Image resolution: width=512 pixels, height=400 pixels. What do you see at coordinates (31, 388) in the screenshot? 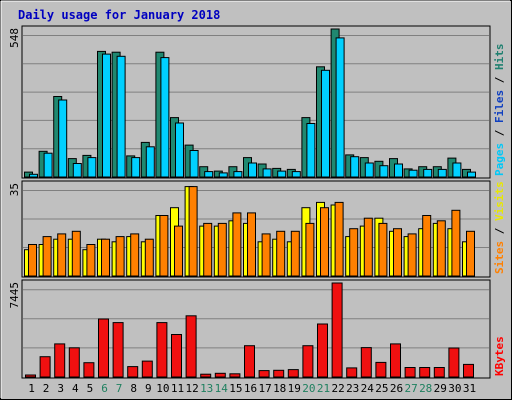
I see `day-label-1: 1` at bounding box center [31, 388].